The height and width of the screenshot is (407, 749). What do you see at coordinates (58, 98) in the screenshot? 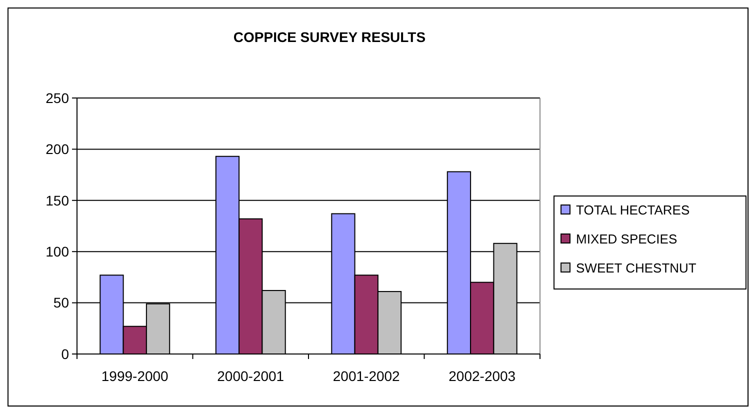
I see `y-tick-label: 250` at bounding box center [58, 98].